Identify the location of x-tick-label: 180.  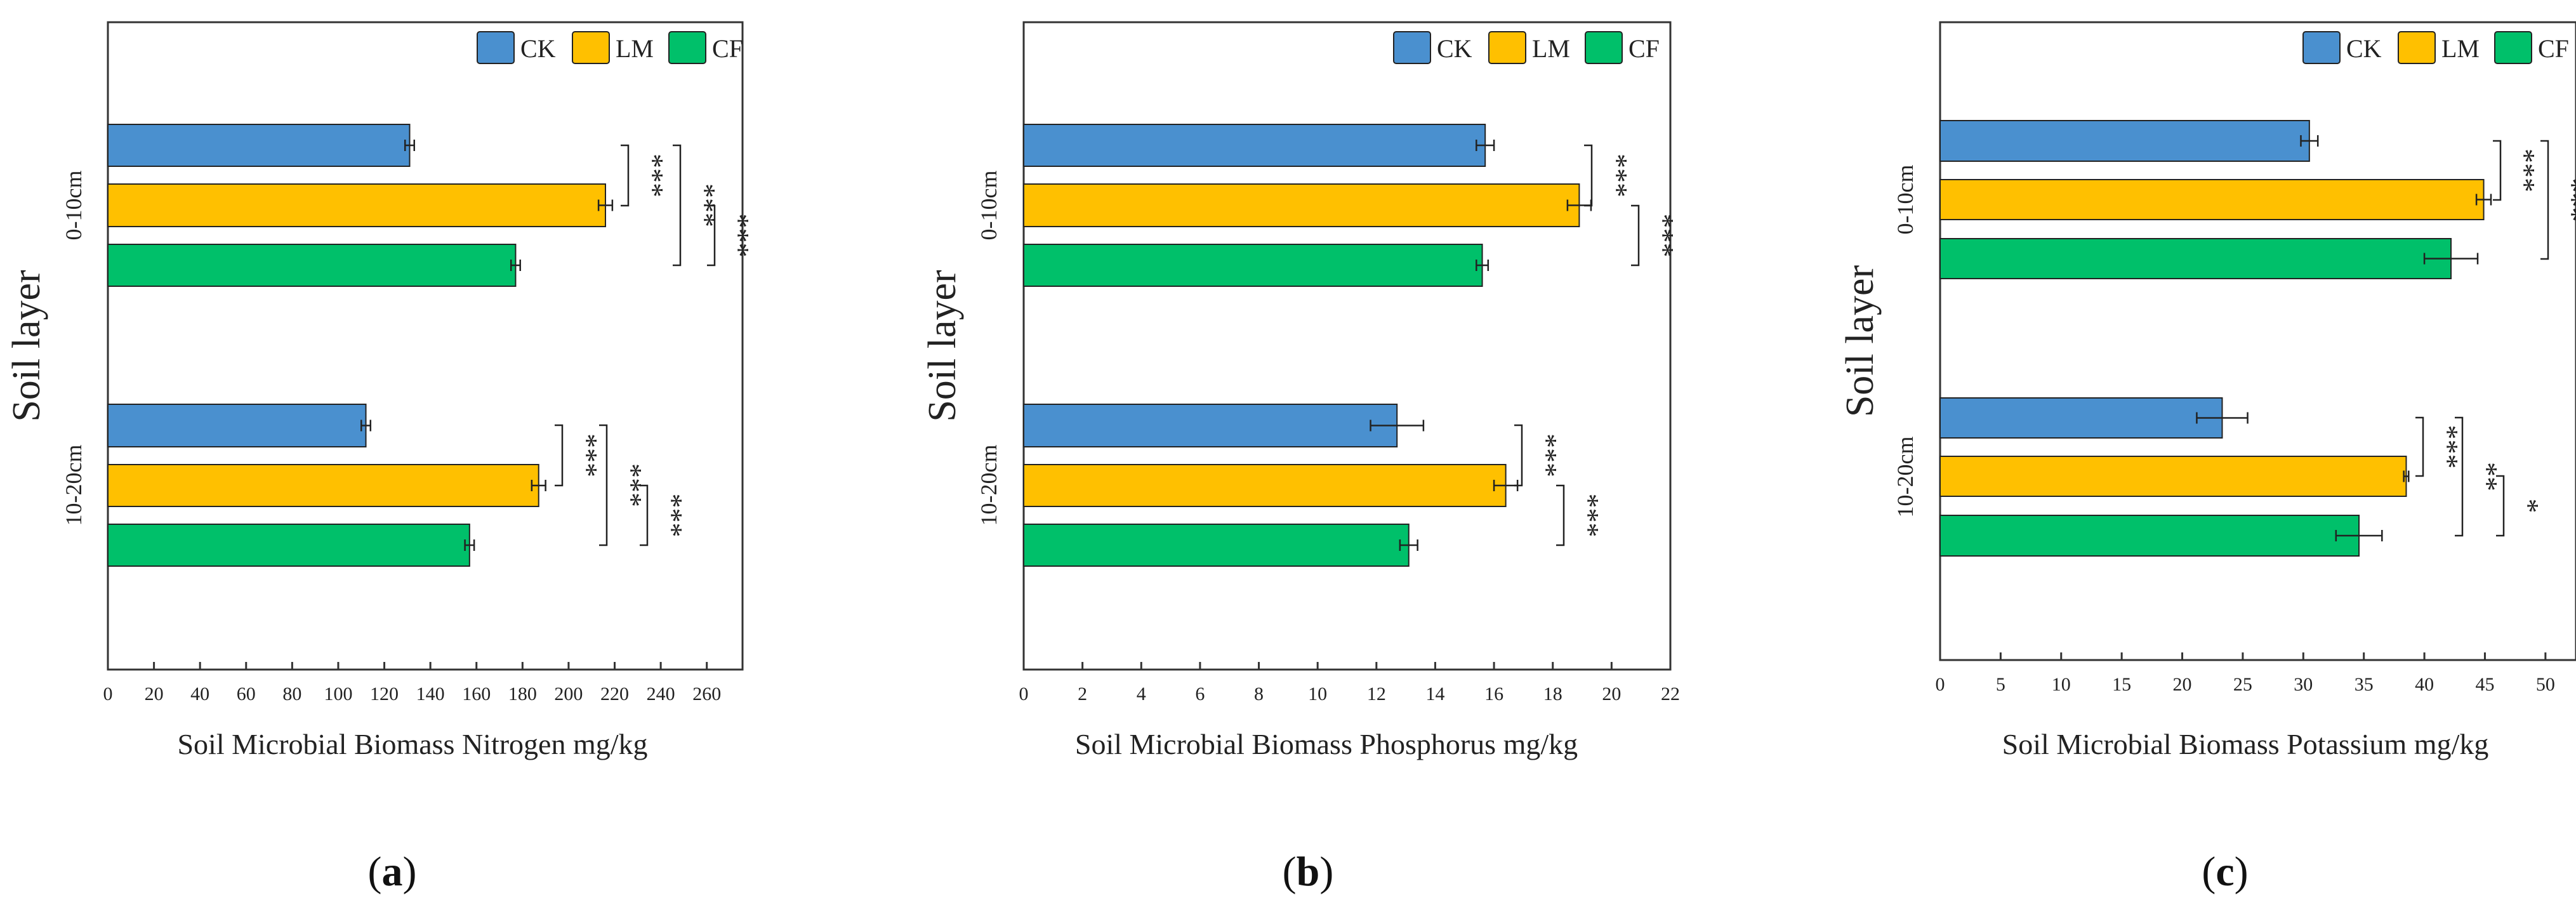
(522, 694).